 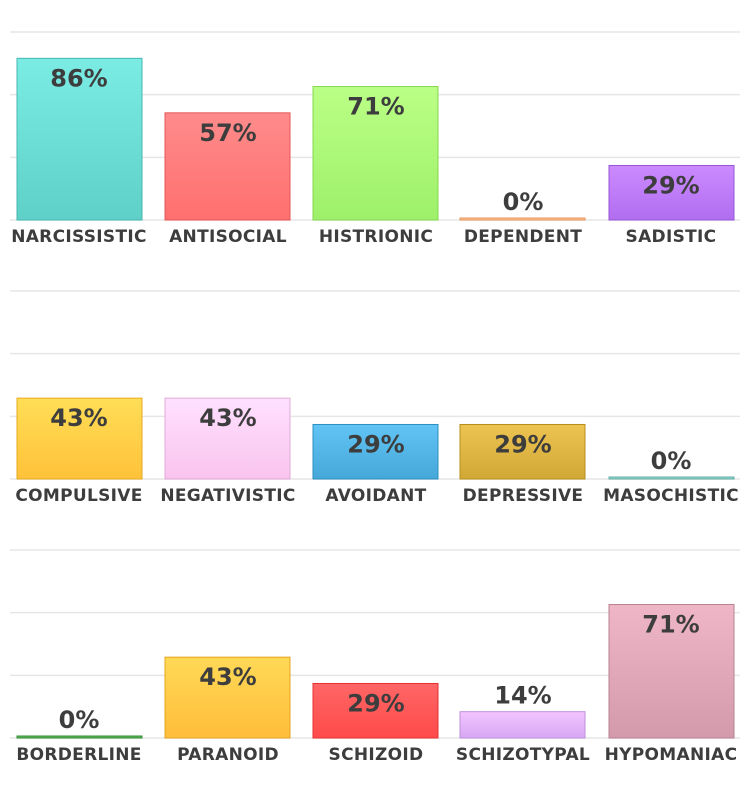 I want to click on bar-sadistic, so click(x=671, y=192).